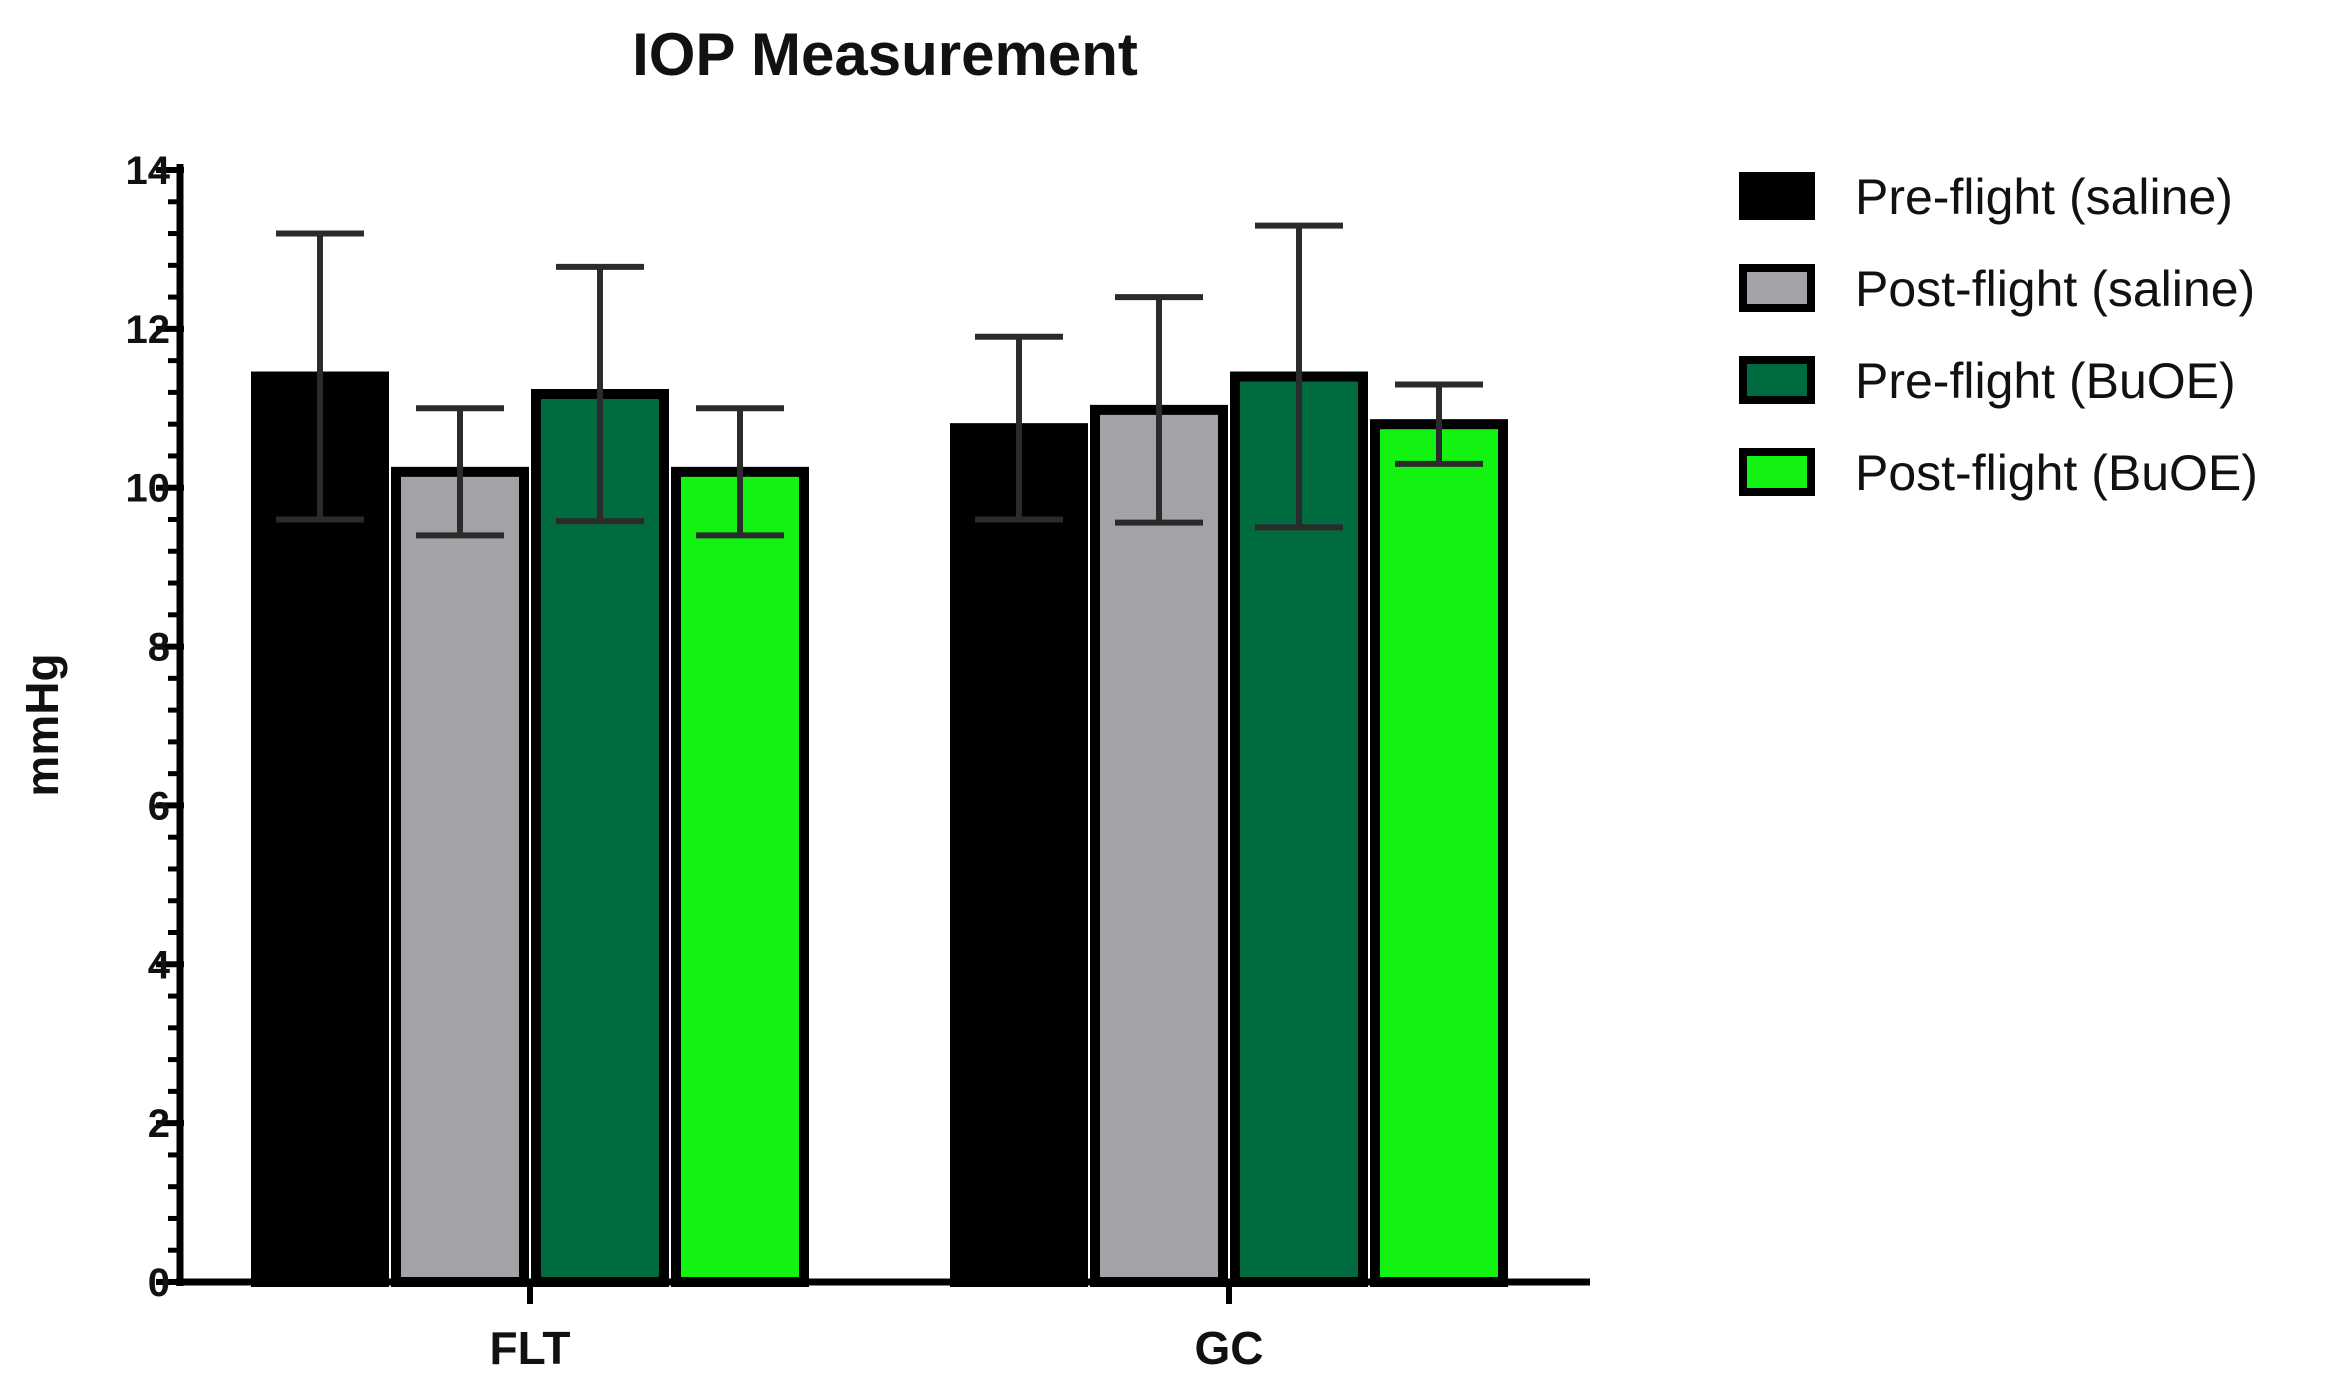  Describe the element at coordinates (159, 1283) in the screenshot. I see `y-tick-label: 0` at that location.